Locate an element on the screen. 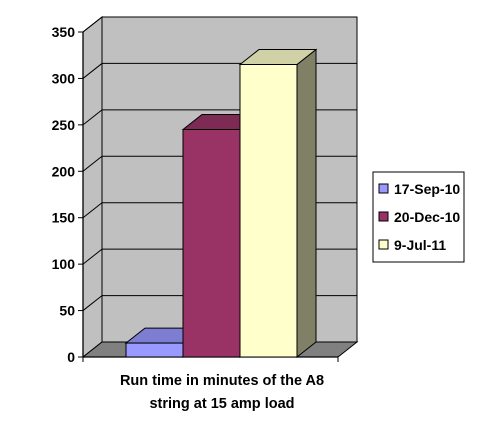  y-tick-label: 350 is located at coordinates (64, 32).